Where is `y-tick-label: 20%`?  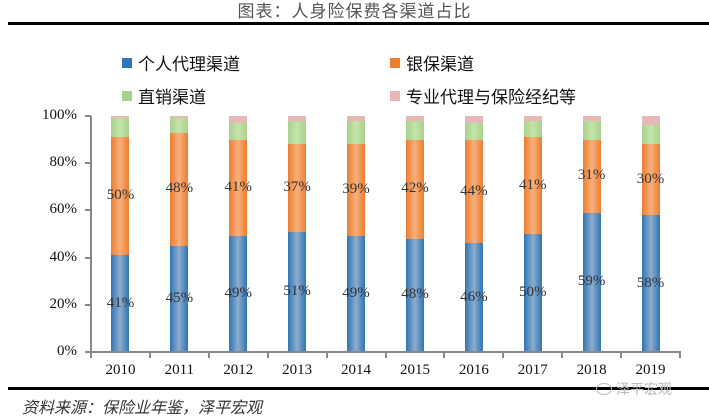 y-tick-label: 20% is located at coordinates (63, 303).